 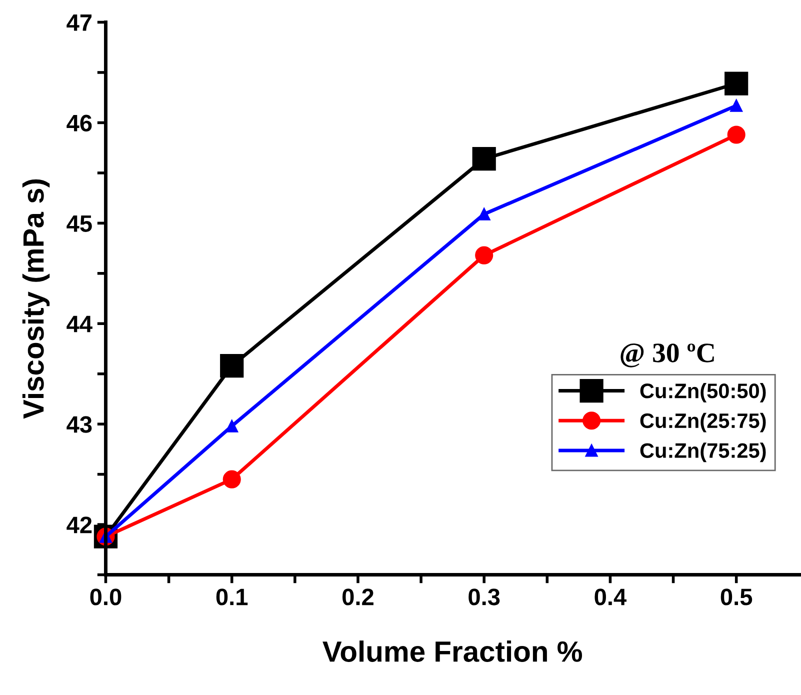 What do you see at coordinates (232, 597) in the screenshot?
I see `x-tick-label: 0.1` at bounding box center [232, 597].